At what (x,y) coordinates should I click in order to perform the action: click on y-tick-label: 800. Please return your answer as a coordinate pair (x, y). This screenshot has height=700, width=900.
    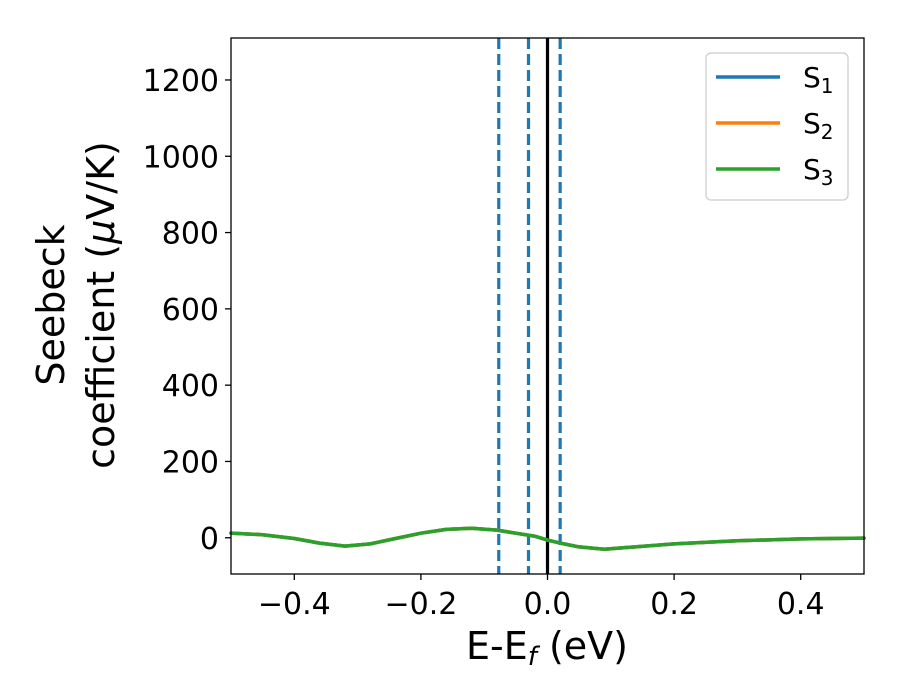
    Looking at the image, I should click on (190, 234).